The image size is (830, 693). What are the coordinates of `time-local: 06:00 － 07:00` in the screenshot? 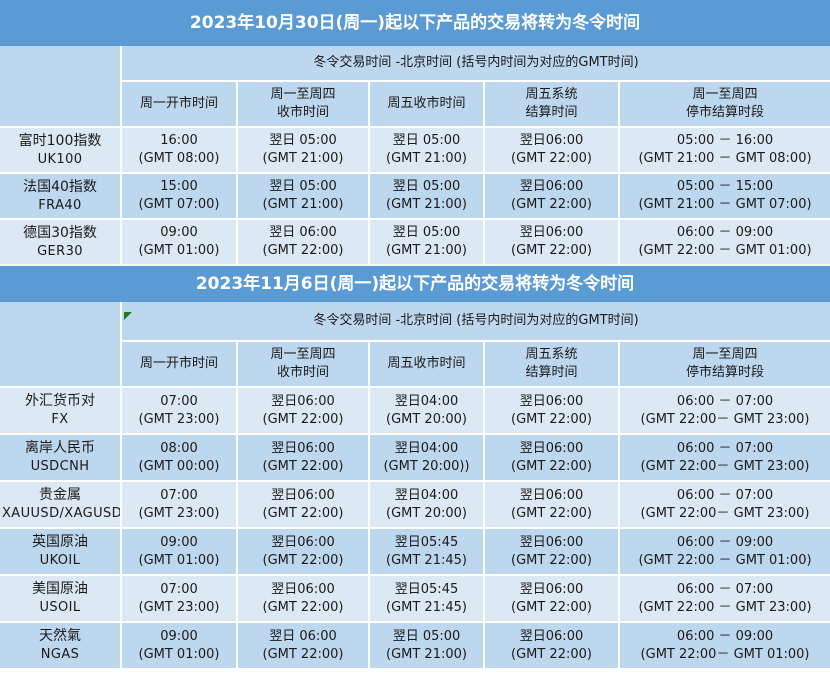 It's located at (725, 495).